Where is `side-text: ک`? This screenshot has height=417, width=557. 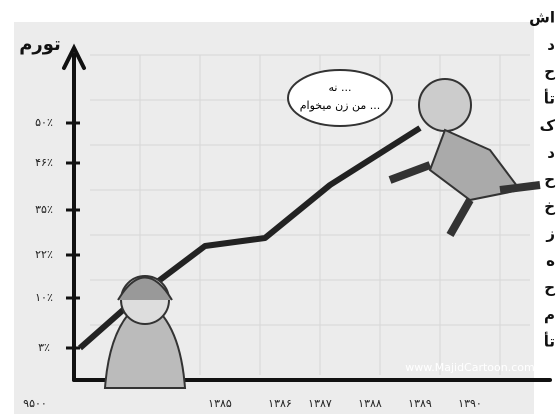 side-text: ک is located at coordinates (548, 126).